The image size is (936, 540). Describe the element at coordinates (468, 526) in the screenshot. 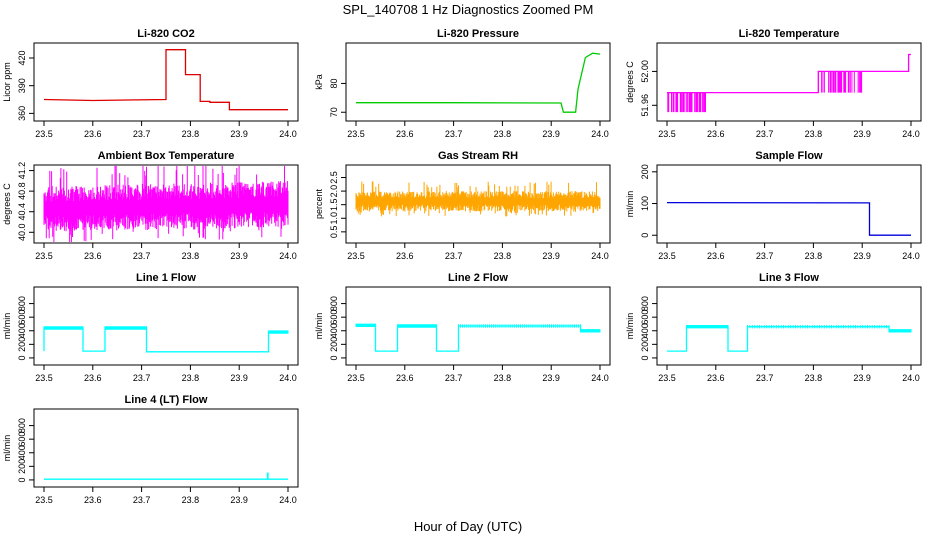

I see `x-axis-common-label: Hour of Day (UTC)` at that location.